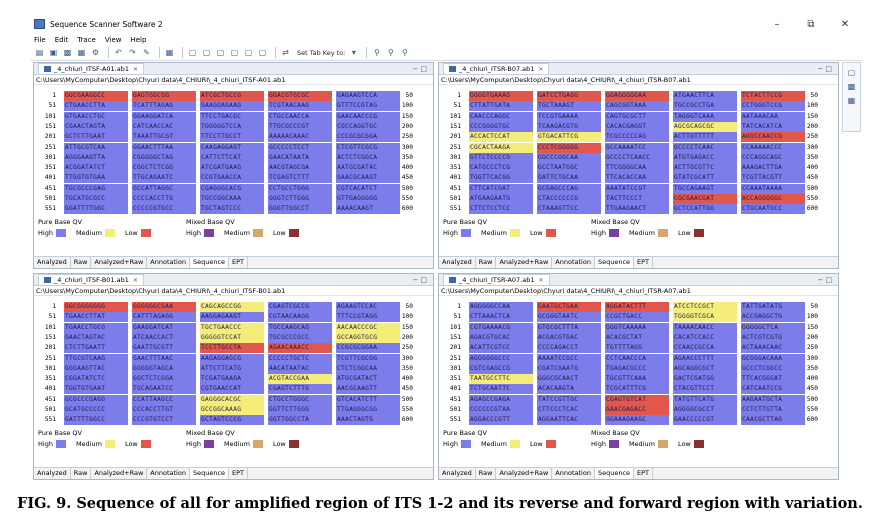  Describe the element at coordinates (96, 307) in the screenshot. I see `base-group: GGCGGGGGGG` at that location.